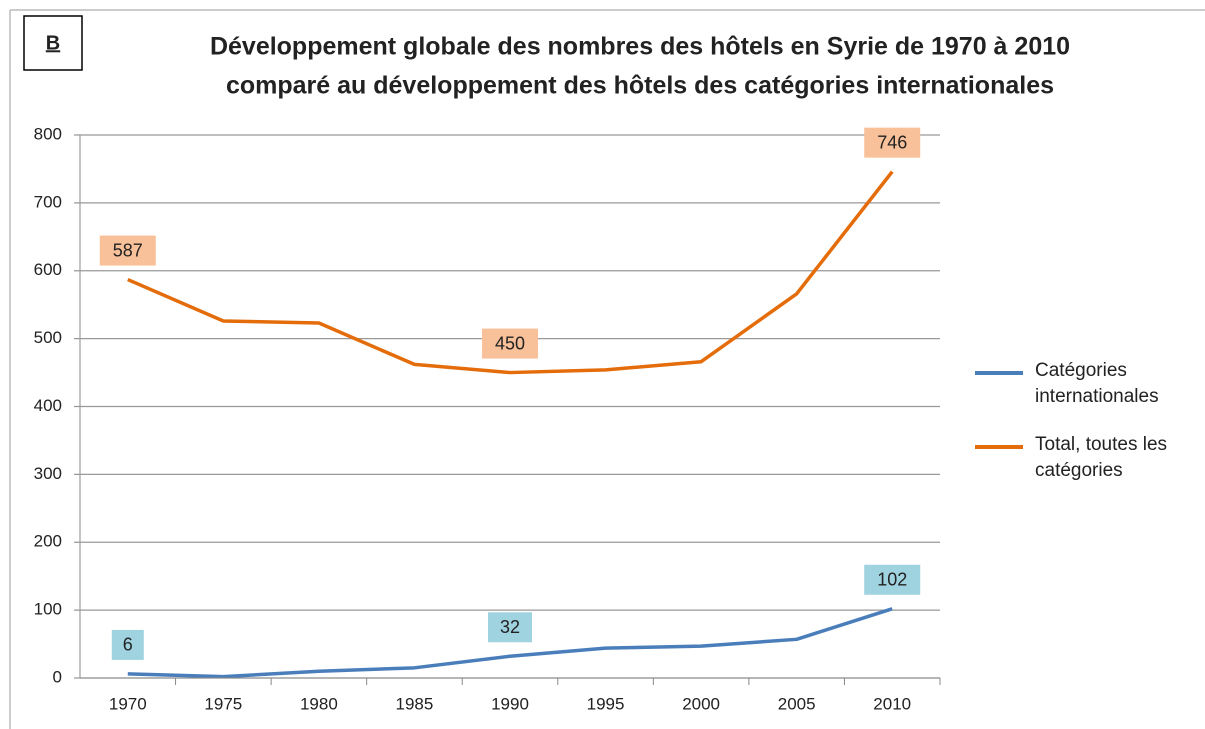 The width and height of the screenshot is (1205, 729). What do you see at coordinates (128, 703) in the screenshot?
I see `x-tick-label: 1970` at bounding box center [128, 703].